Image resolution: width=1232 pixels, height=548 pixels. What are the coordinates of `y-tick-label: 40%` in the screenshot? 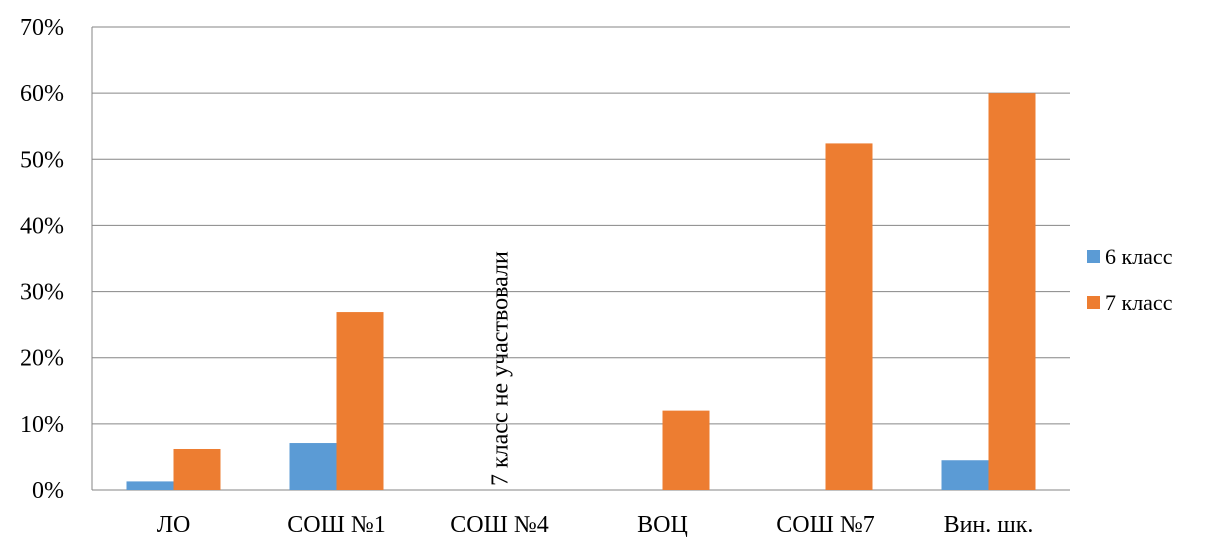 It's located at (42, 226).